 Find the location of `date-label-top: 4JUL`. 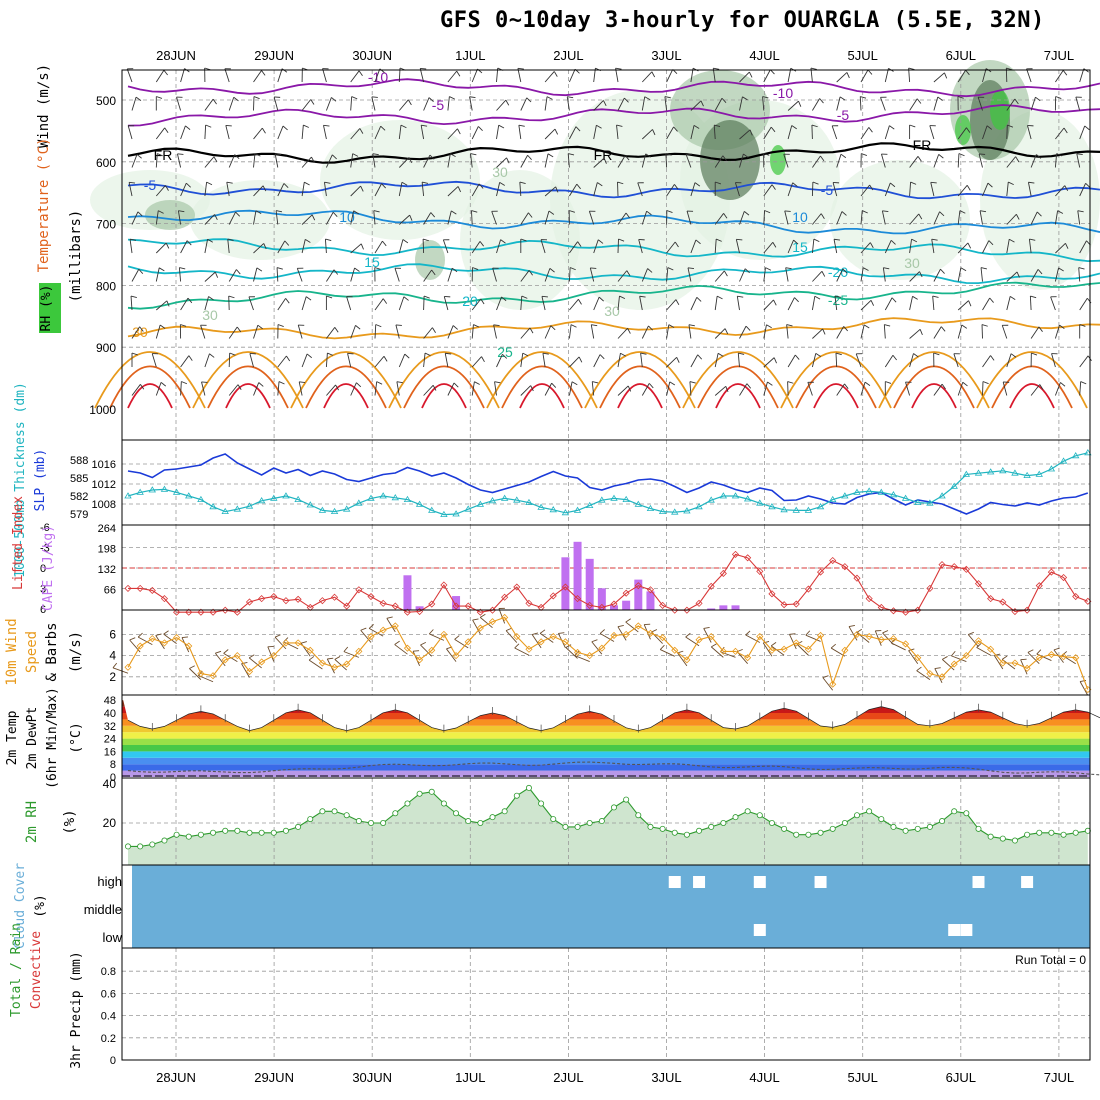

date-label-top: 4JUL is located at coordinates (764, 55).